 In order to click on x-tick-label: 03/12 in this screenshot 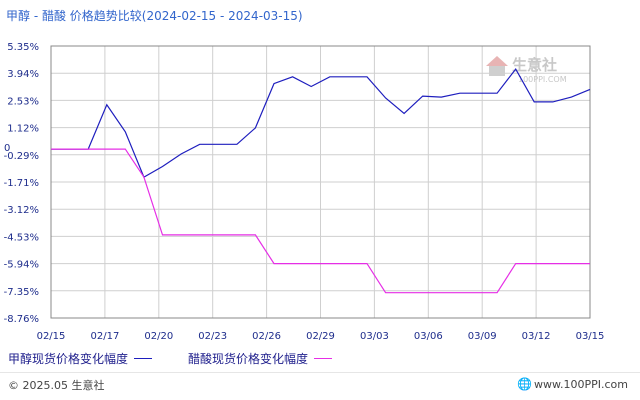, I will do `click(536, 336)`.